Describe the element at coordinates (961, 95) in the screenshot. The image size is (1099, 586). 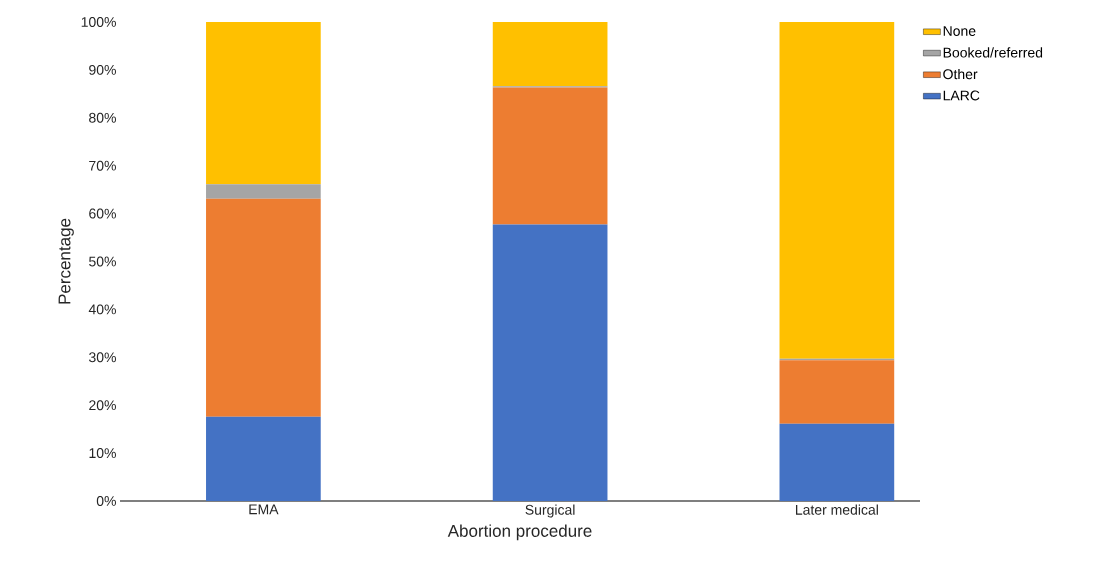
I see `legend-label: LARC` at that location.